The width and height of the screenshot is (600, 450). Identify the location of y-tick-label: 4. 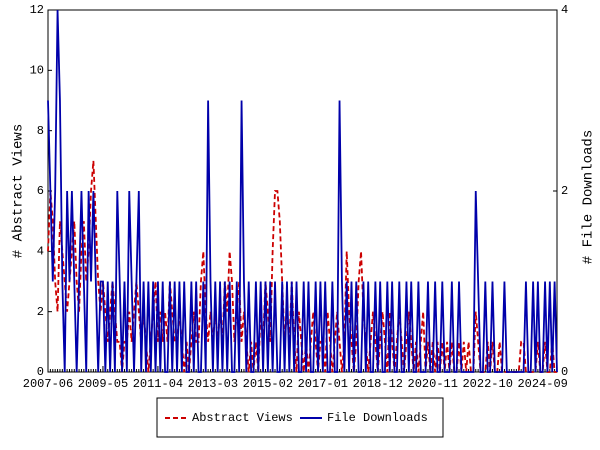
(40, 252).